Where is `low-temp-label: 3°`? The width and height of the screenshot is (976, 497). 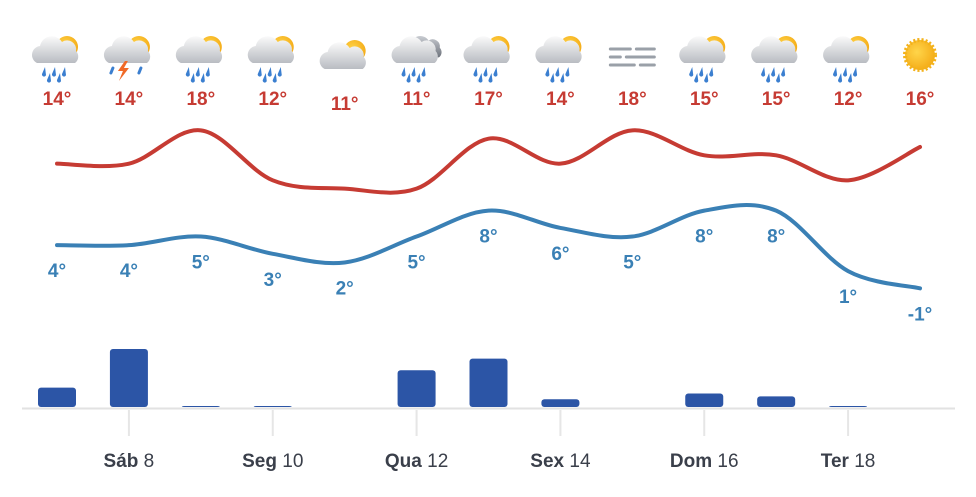 low-temp-label: 3° is located at coordinates (273, 280).